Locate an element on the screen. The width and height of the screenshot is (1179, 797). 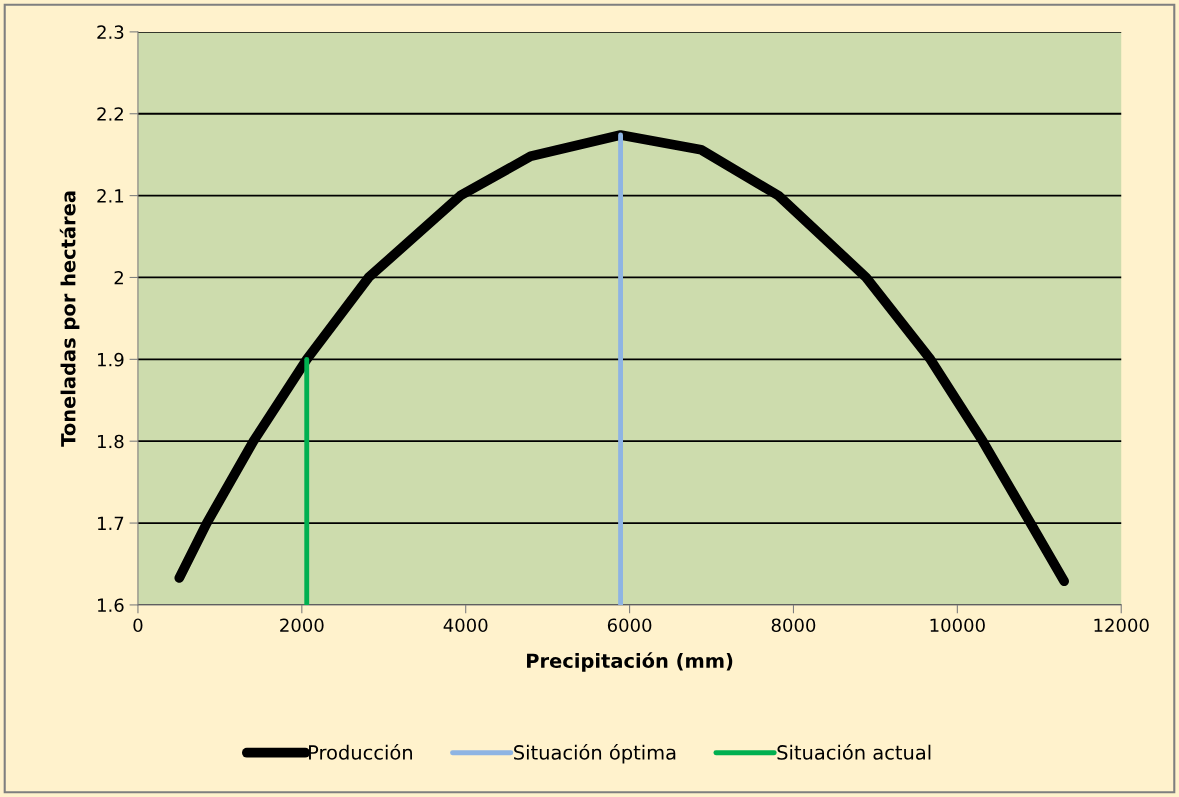
y-tick-label: 1.6 is located at coordinates (111, 605).